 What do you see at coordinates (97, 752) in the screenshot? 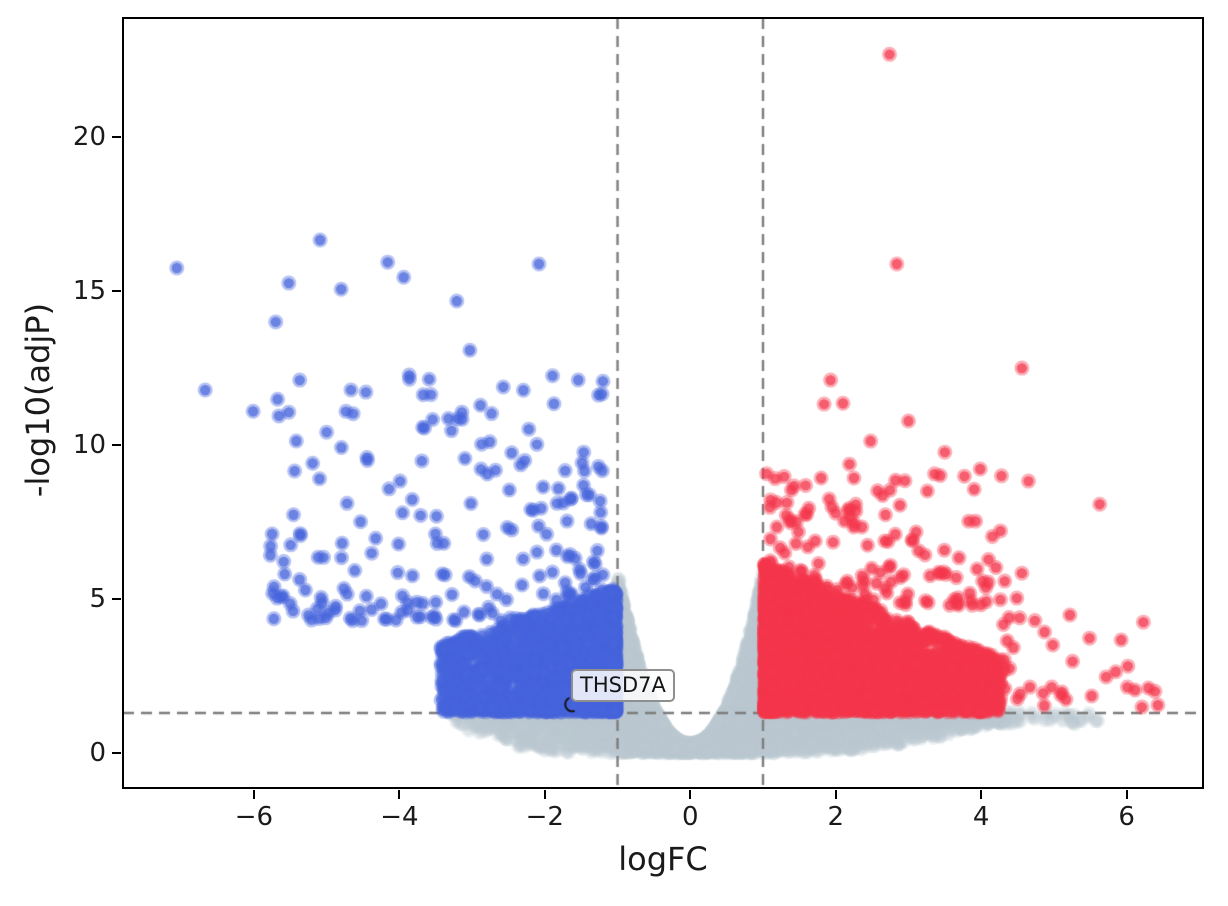
I see `y-tick-label: 0` at bounding box center [97, 752].